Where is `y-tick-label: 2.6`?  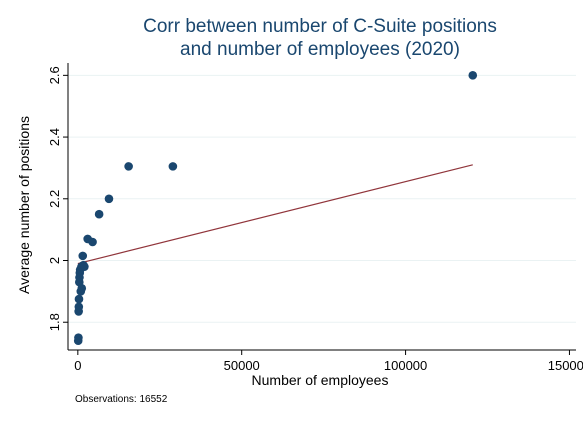 y-tick-label: 2.6 is located at coordinates (54, 75).